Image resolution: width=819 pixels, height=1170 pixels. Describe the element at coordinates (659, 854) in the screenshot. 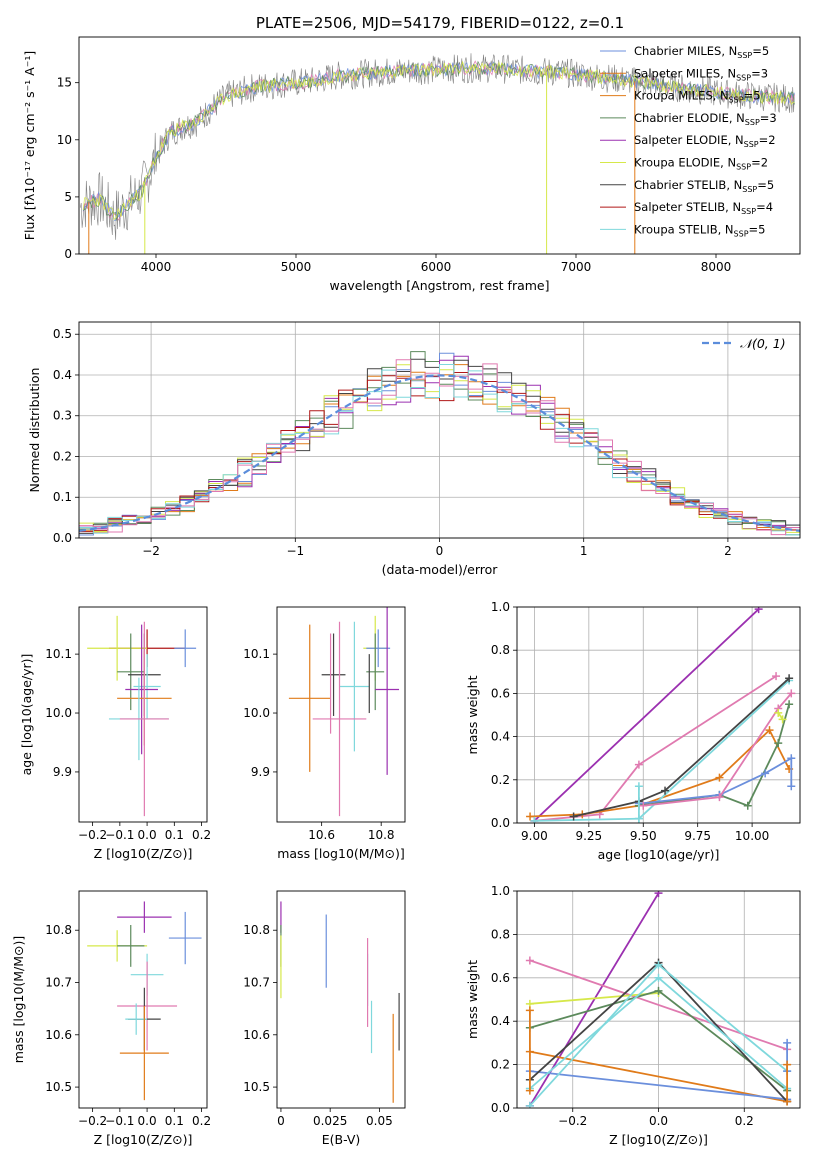

I see `x-axis-label: age [log10(age/yr)]` at that location.